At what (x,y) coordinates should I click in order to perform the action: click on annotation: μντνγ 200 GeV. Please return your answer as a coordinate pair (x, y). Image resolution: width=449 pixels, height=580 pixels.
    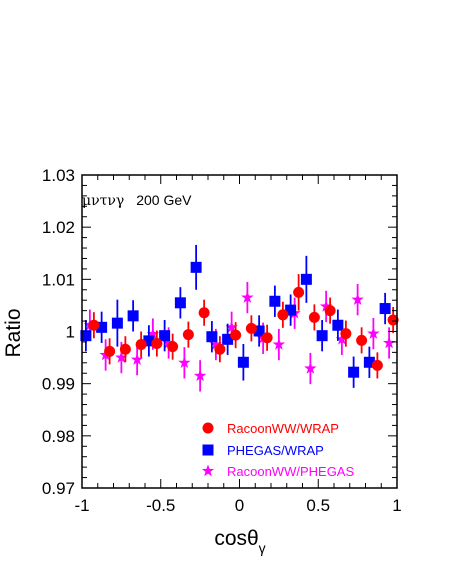
    Looking at the image, I should click on (137, 200).